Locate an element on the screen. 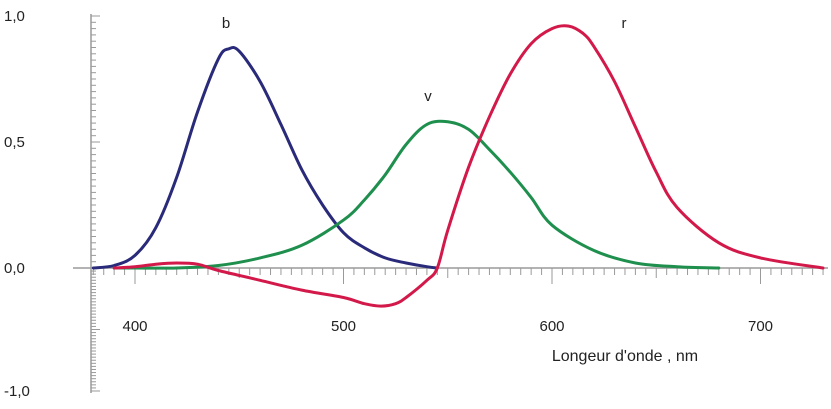  series-label-b: b is located at coordinates (226, 23).